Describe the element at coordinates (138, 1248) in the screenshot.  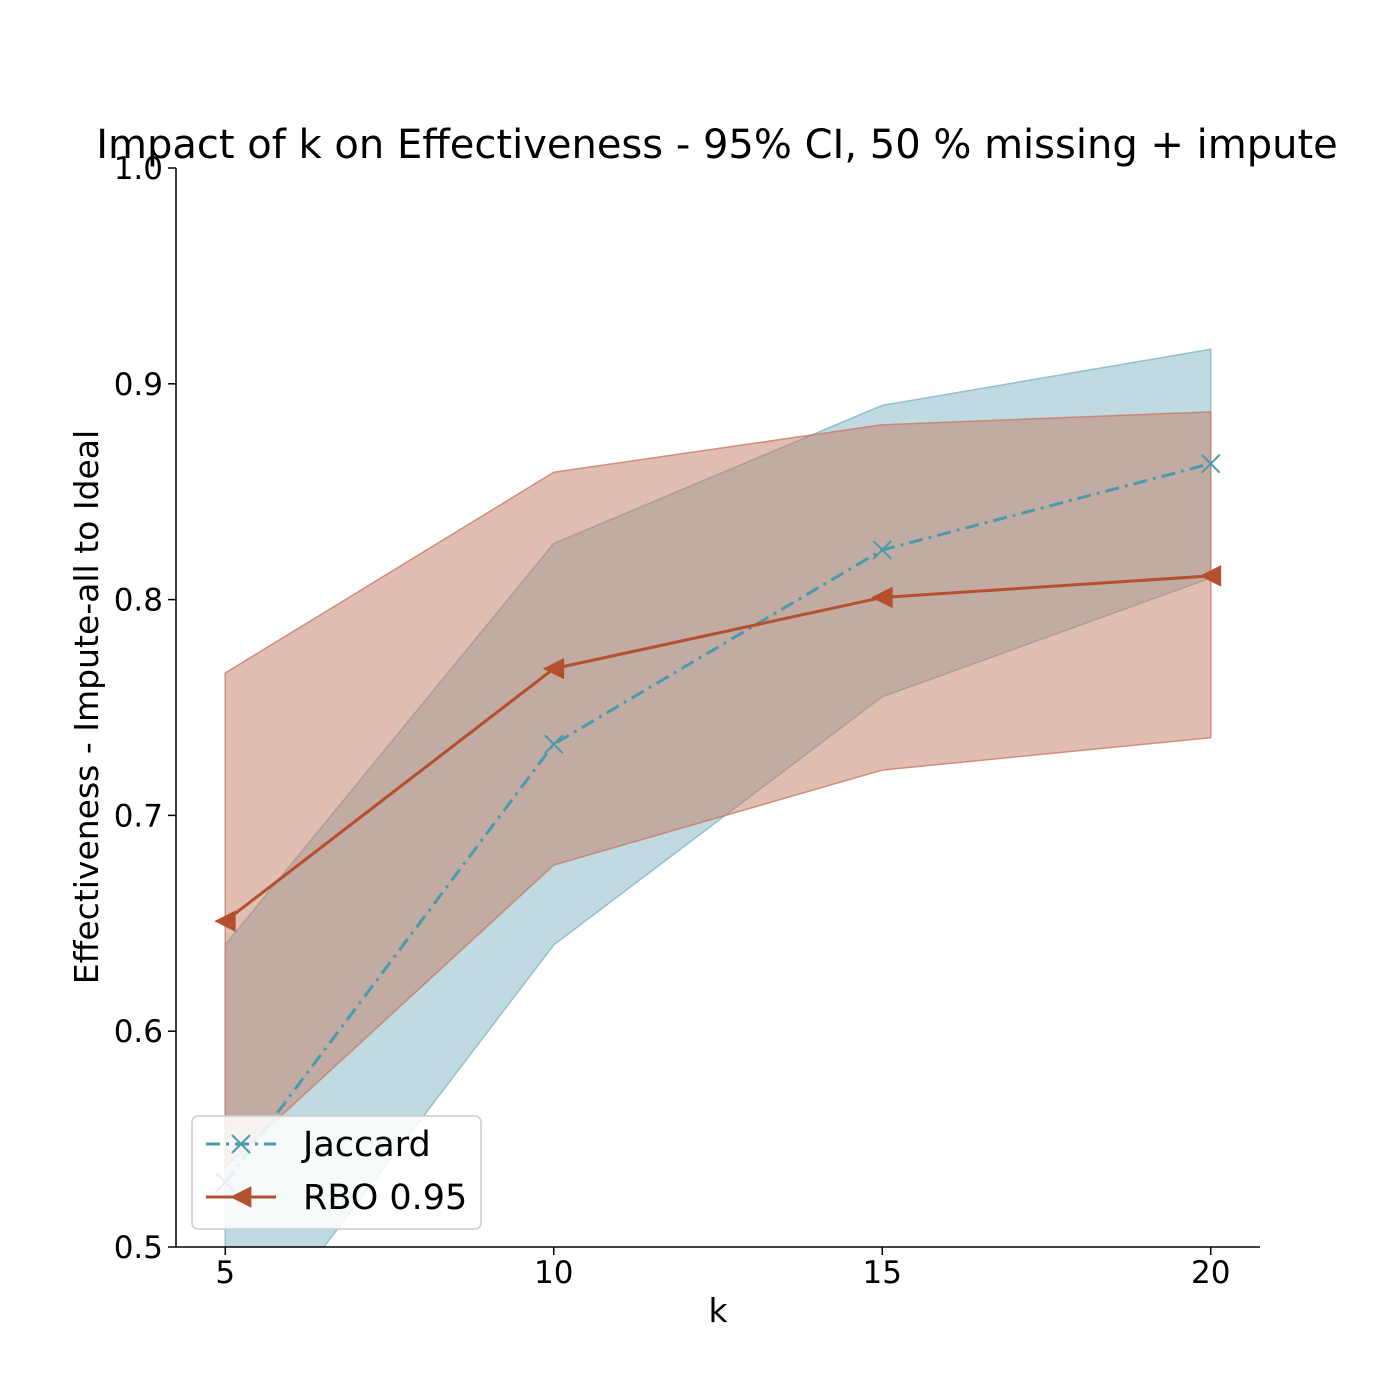
I see `y-tick-label: 0.5` at that location.